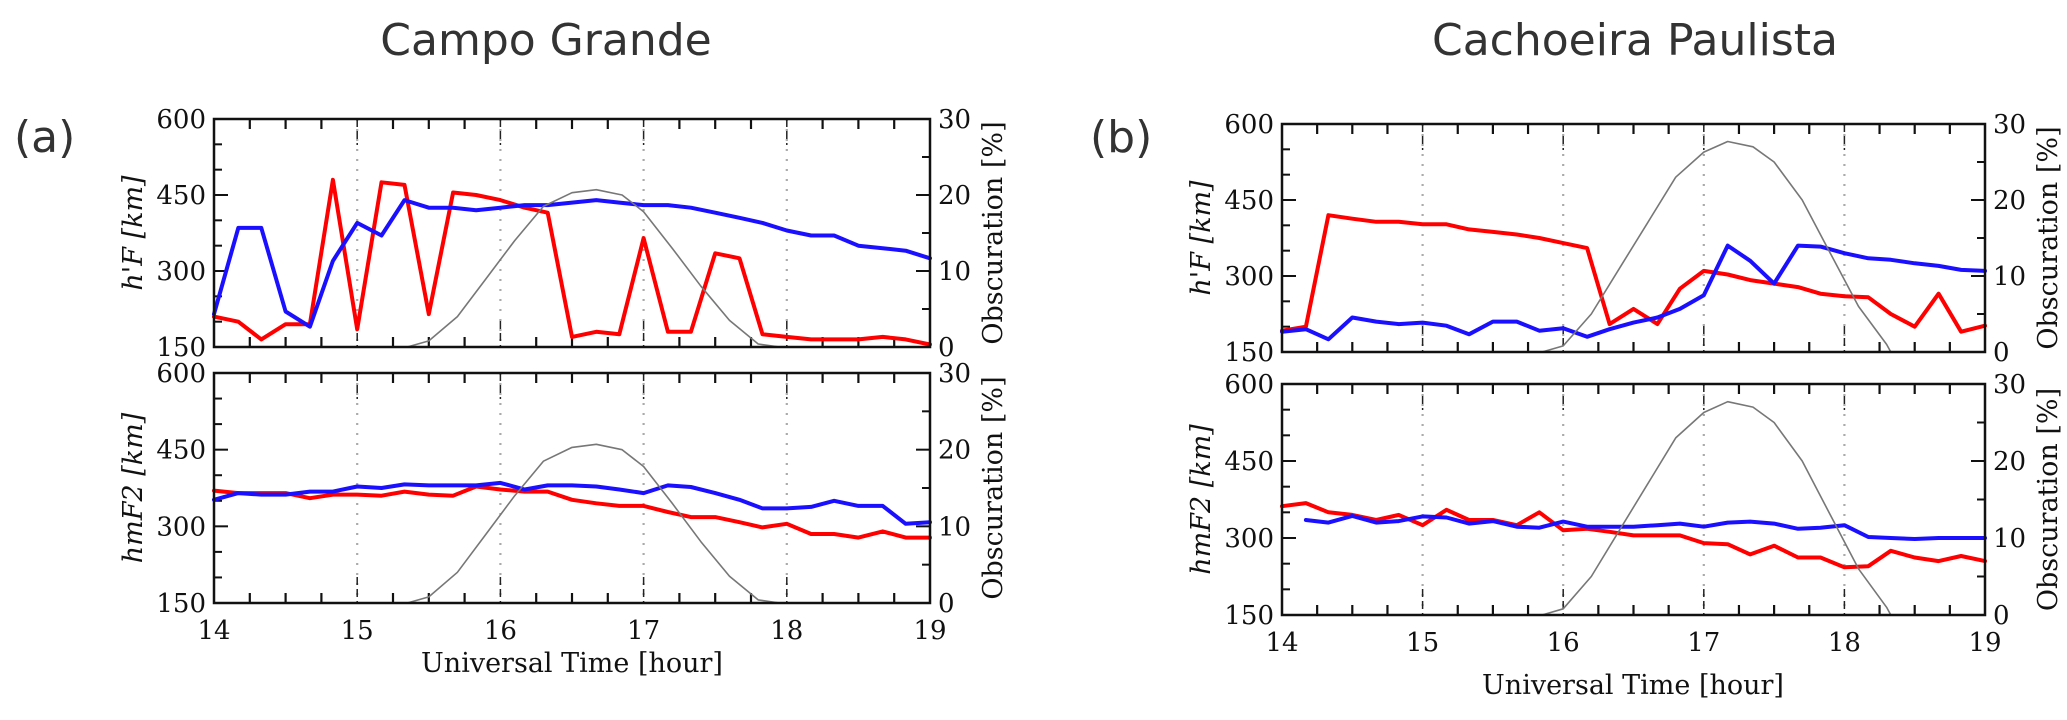 This screenshot has width=2067, height=720. What do you see at coordinates (993, 487) in the screenshot?
I see `chart-1-y2label: Obscuration [%]` at bounding box center [993, 487].